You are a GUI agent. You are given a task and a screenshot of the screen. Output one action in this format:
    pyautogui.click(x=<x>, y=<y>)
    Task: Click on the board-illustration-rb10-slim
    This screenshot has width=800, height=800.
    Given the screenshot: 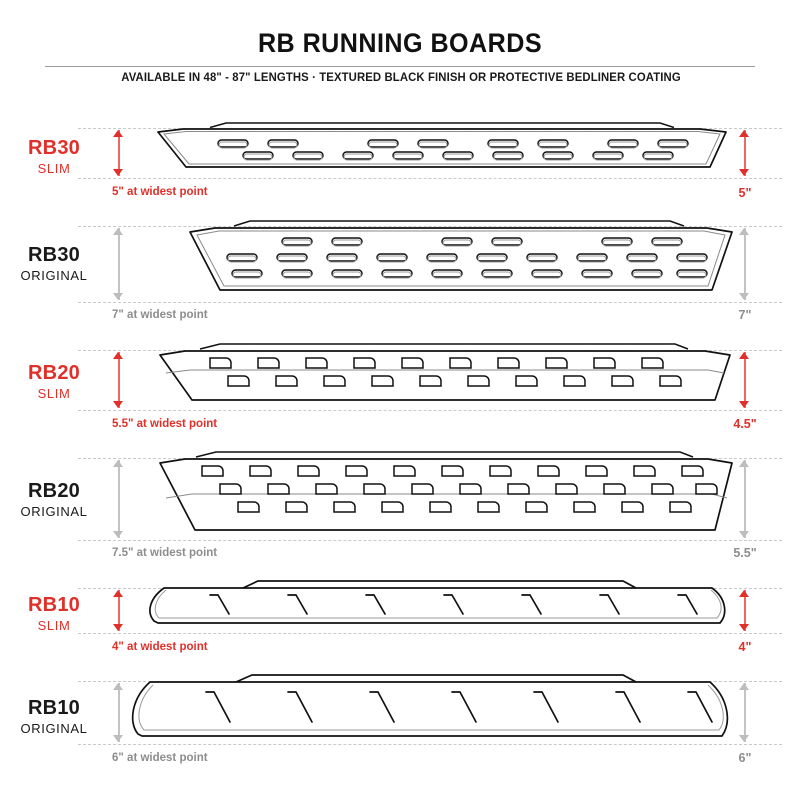 What is the action you would take?
    pyautogui.click(x=438, y=613)
    